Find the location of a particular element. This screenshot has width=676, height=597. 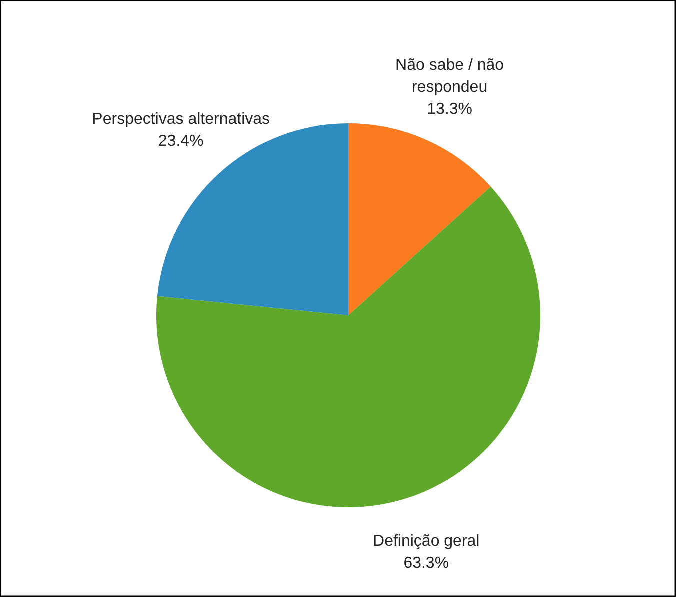

data-label: 13.3% is located at coordinates (449, 109).